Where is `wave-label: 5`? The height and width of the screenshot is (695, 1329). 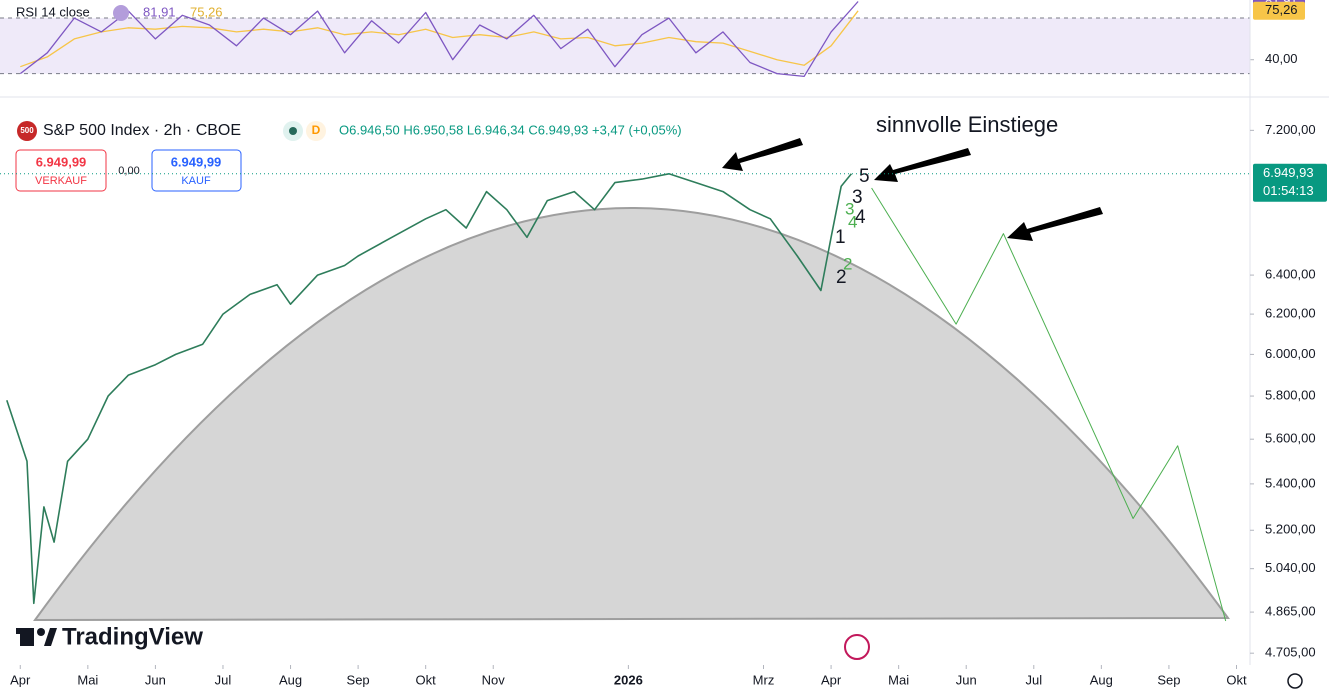
wave-label: 5 is located at coordinates (864, 176).